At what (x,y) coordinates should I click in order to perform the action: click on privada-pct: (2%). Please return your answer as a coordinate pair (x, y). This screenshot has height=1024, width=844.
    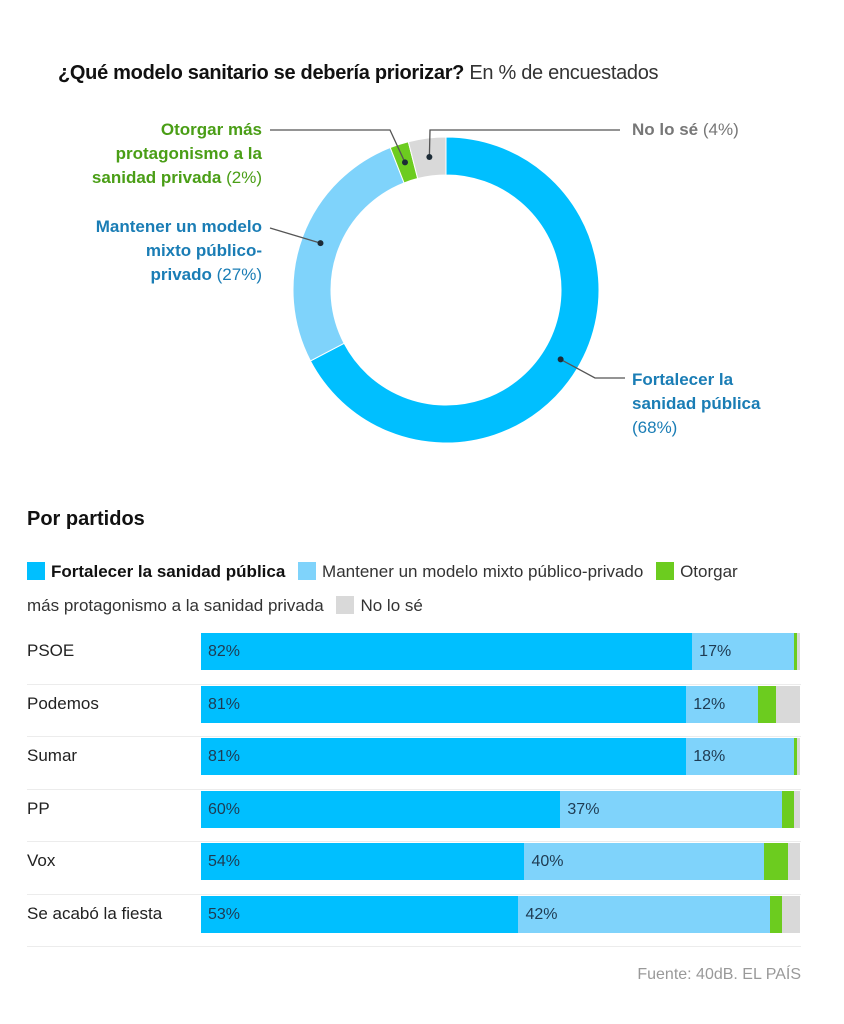
    Looking at the image, I should click on (244, 177).